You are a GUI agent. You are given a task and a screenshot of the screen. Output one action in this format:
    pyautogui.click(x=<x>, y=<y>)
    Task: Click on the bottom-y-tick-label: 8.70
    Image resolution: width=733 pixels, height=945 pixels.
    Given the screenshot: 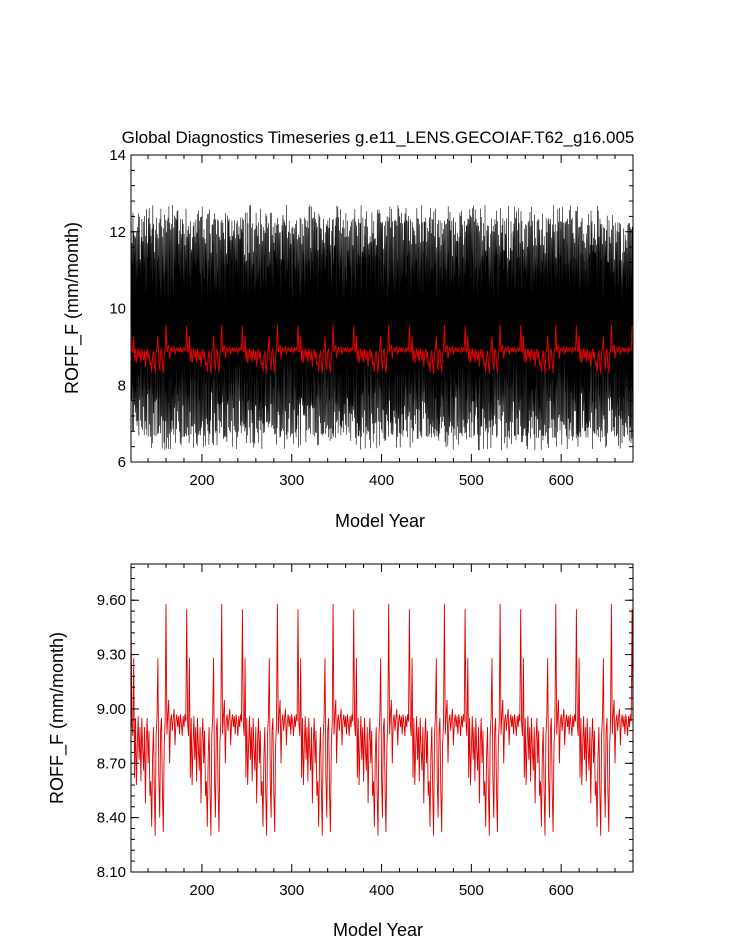 What is the action you would take?
    pyautogui.click(x=111, y=763)
    